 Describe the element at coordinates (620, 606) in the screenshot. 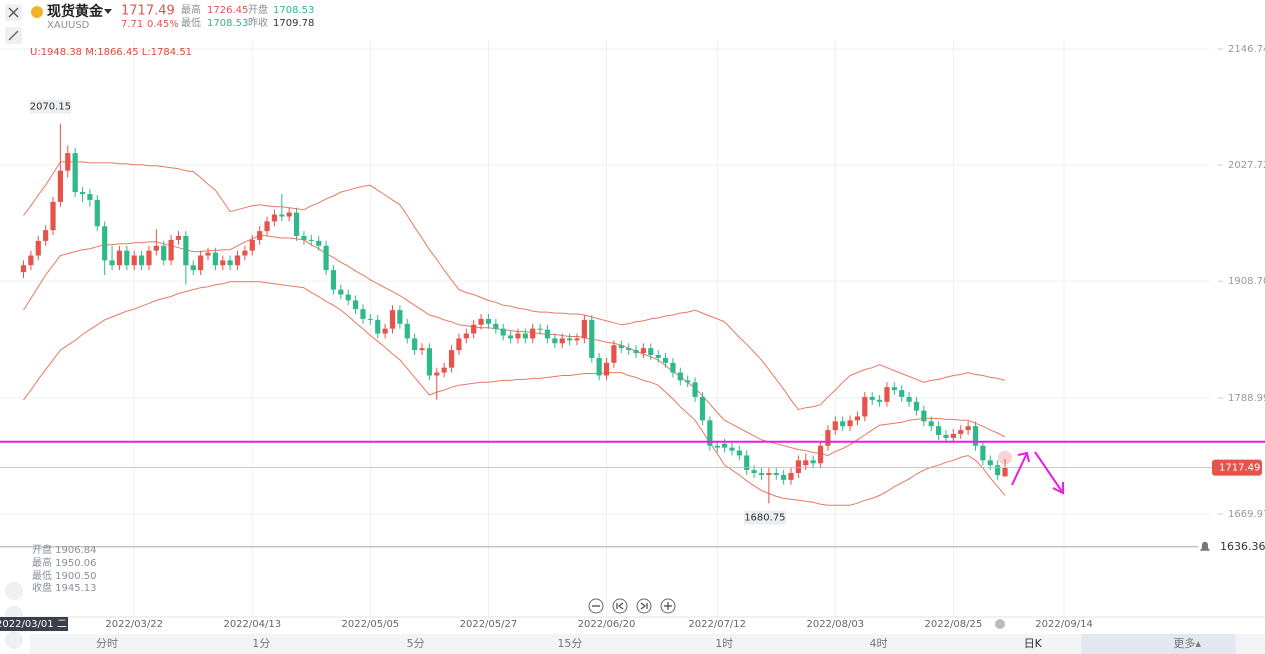

I see `scroll-left` at that location.